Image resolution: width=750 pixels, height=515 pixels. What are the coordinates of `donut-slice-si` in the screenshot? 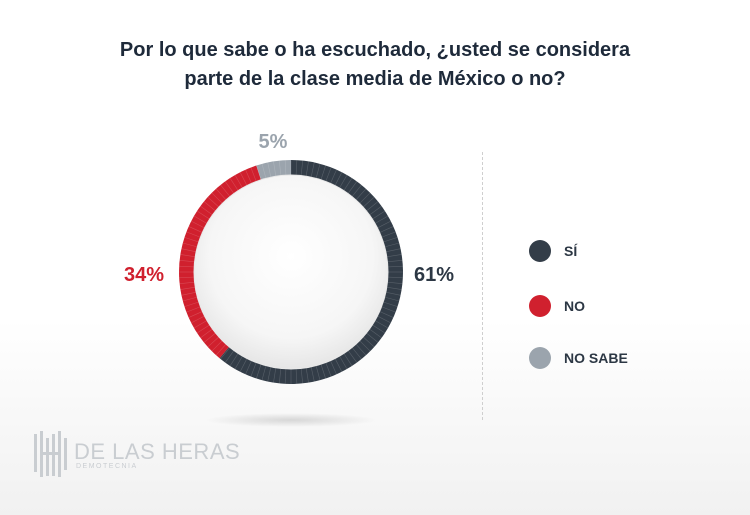 It's located at (311, 272).